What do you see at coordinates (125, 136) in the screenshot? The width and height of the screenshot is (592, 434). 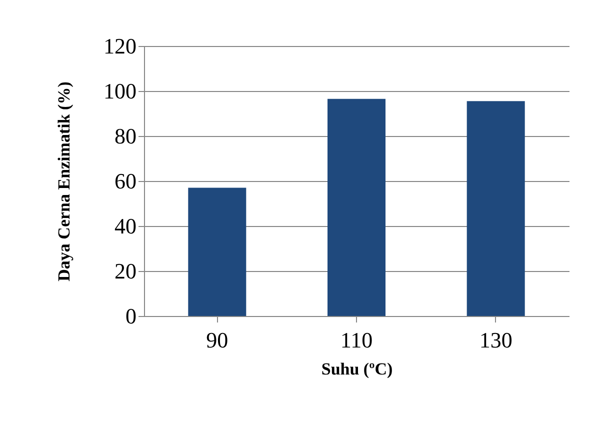 I see `y-tick-label: 80` at bounding box center [125, 136].